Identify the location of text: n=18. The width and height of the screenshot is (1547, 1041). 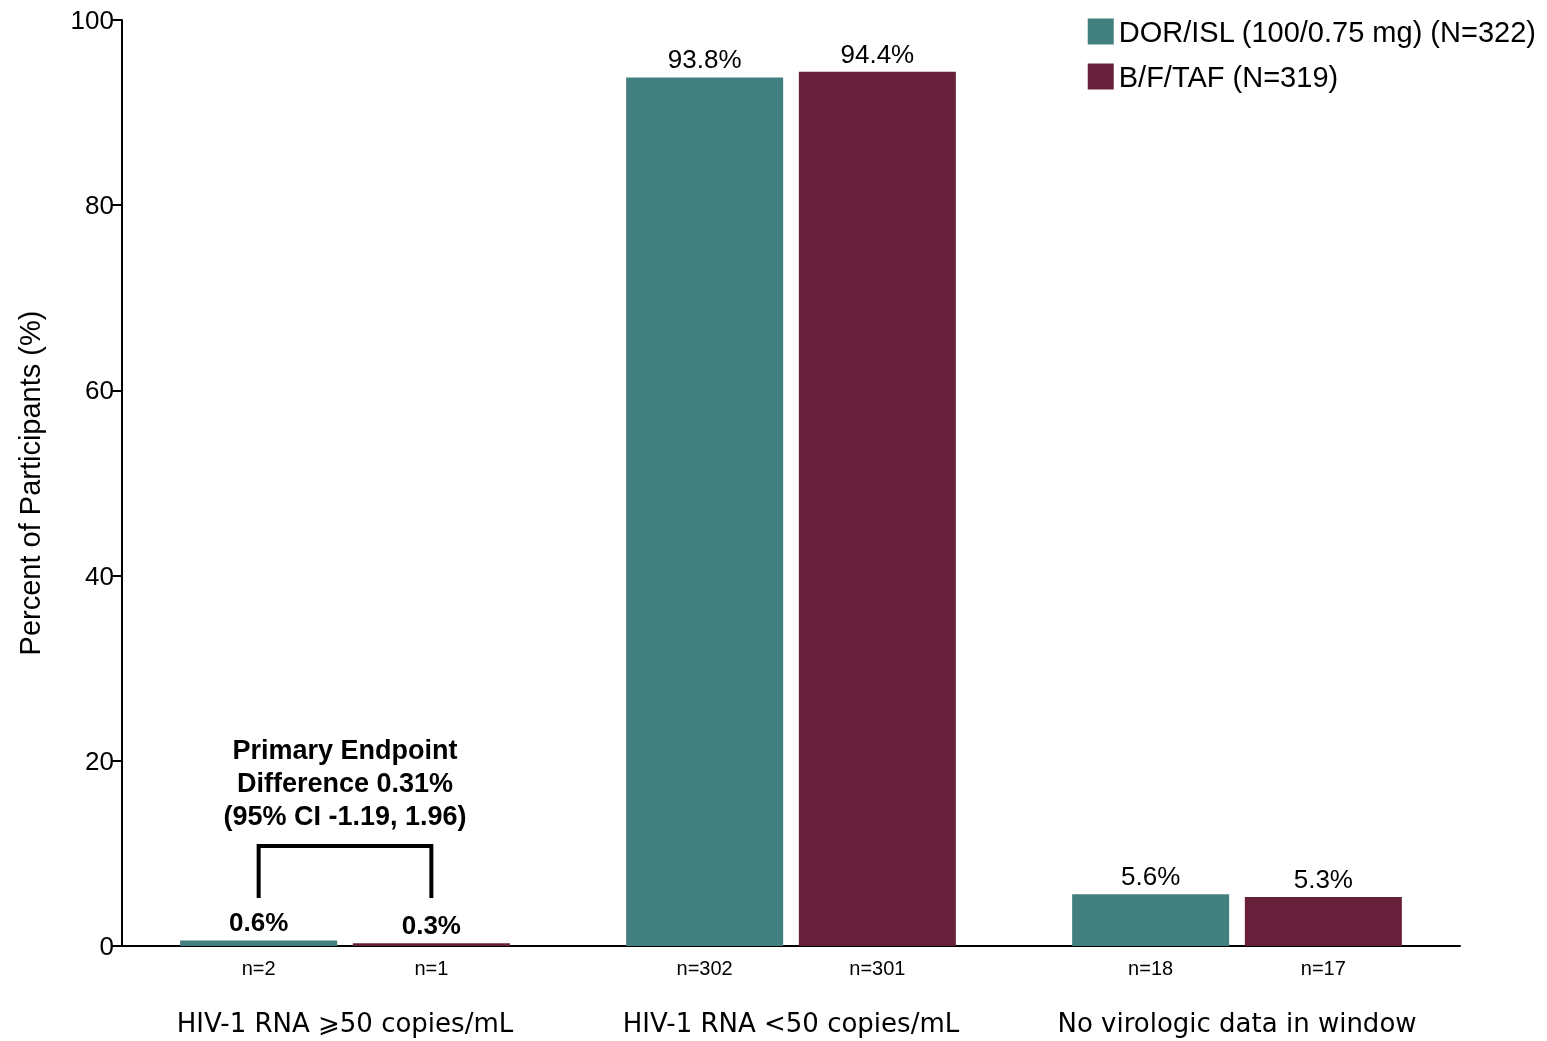
(1151, 968).